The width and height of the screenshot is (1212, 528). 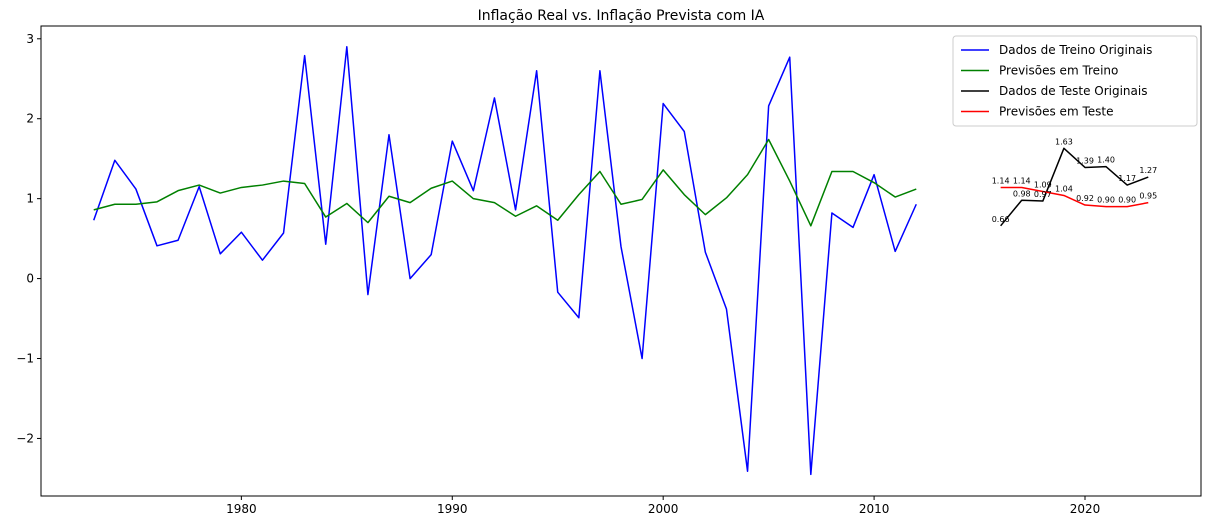 I want to click on legend-box, so click(x=1075, y=81).